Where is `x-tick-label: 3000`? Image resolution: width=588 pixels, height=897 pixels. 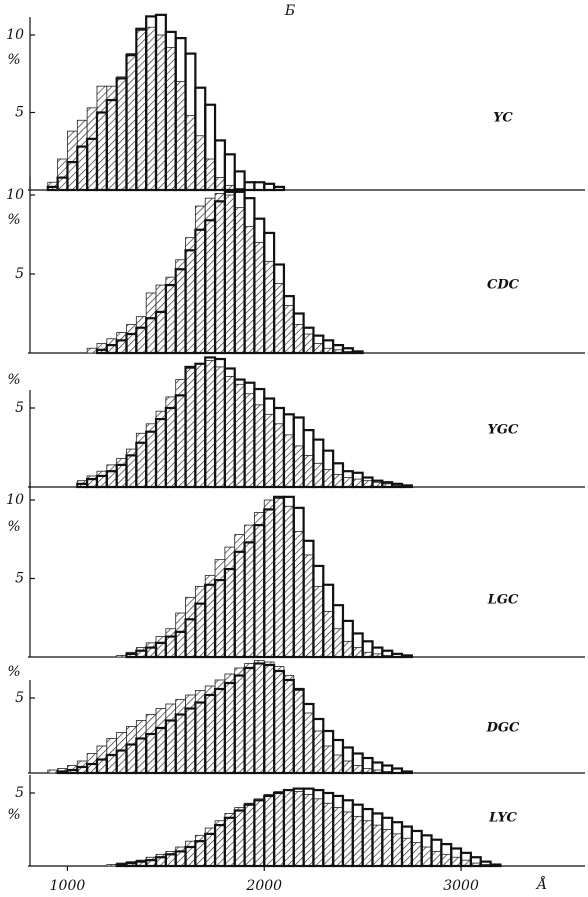
x-tick-label: 3000 is located at coordinates (461, 886).